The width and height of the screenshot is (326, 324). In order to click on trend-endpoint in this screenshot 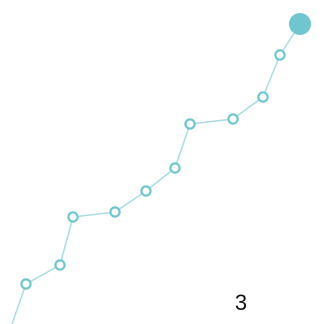, I will do `click(300, 24)`.